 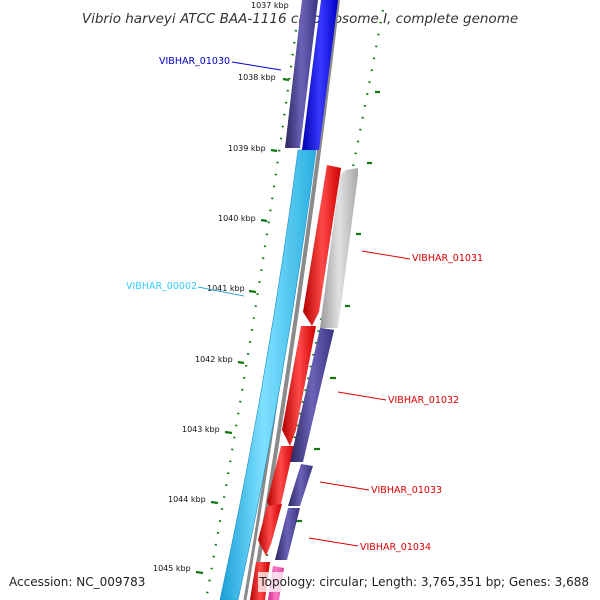 What do you see at coordinates (339, 248) in the screenshot?
I see `gene-gray` at bounding box center [339, 248].